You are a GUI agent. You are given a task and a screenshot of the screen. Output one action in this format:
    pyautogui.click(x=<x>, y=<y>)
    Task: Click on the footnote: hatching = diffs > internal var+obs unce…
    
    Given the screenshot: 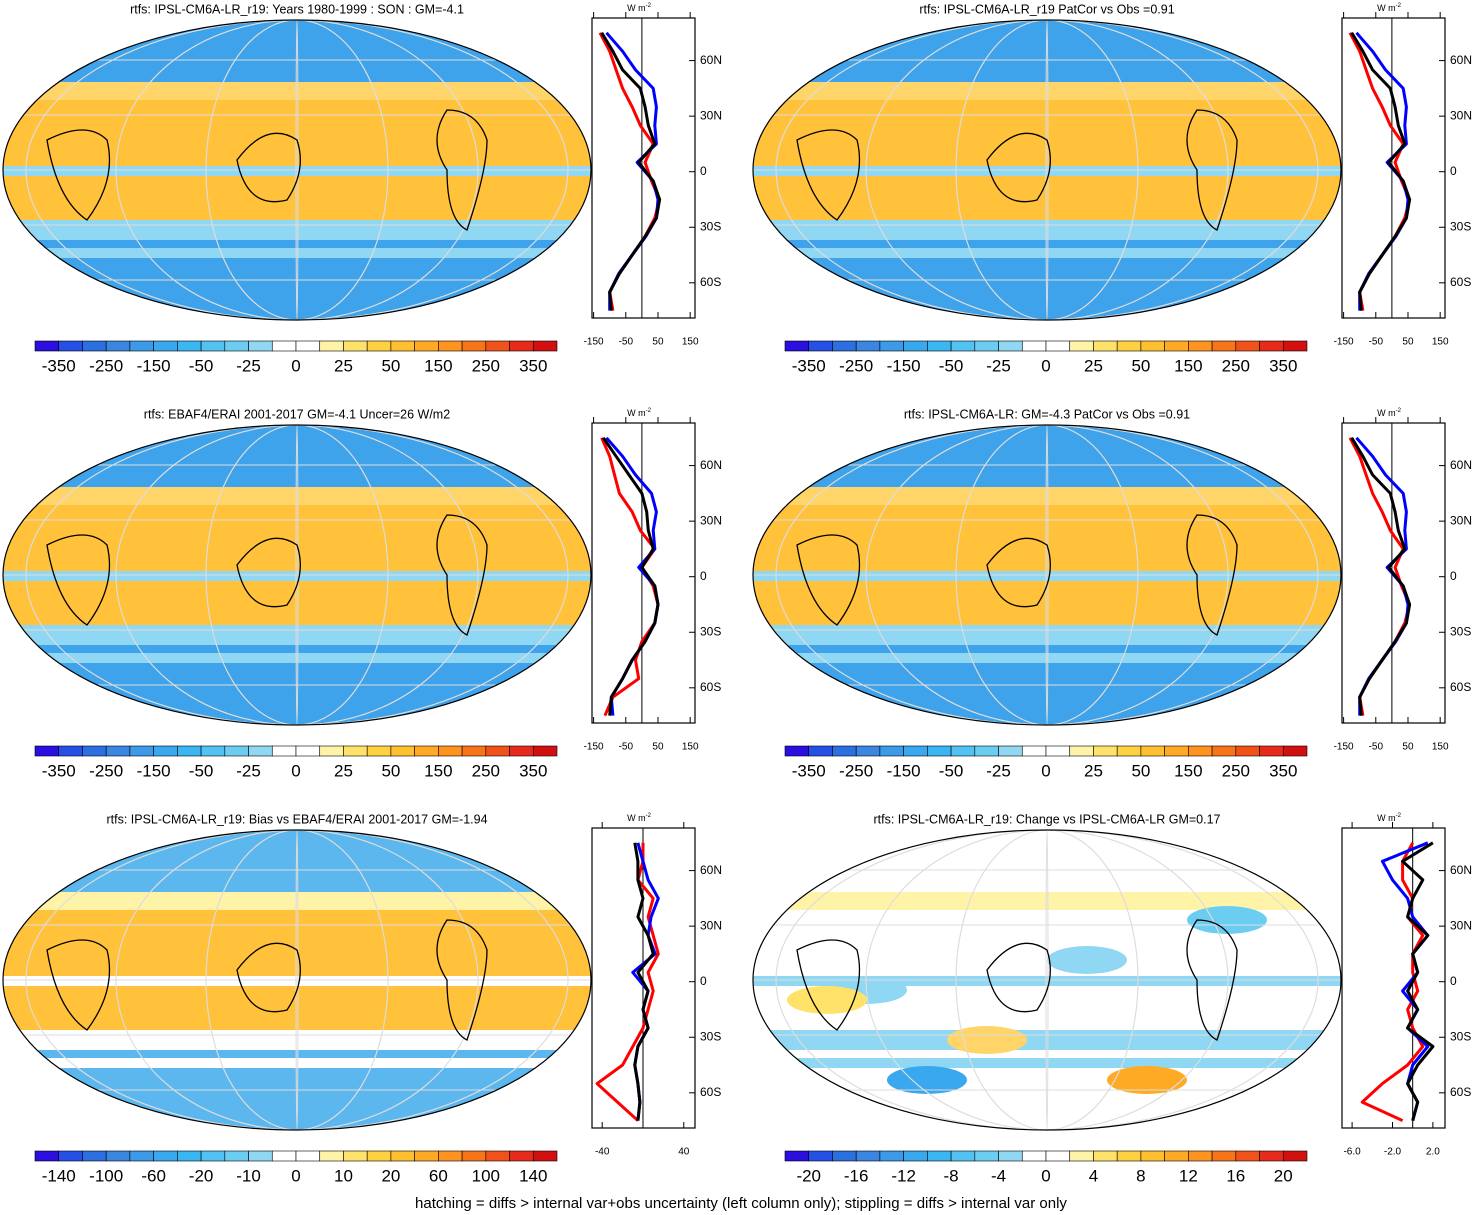 What is the action you would take?
    pyautogui.click(x=741, y=1203)
    